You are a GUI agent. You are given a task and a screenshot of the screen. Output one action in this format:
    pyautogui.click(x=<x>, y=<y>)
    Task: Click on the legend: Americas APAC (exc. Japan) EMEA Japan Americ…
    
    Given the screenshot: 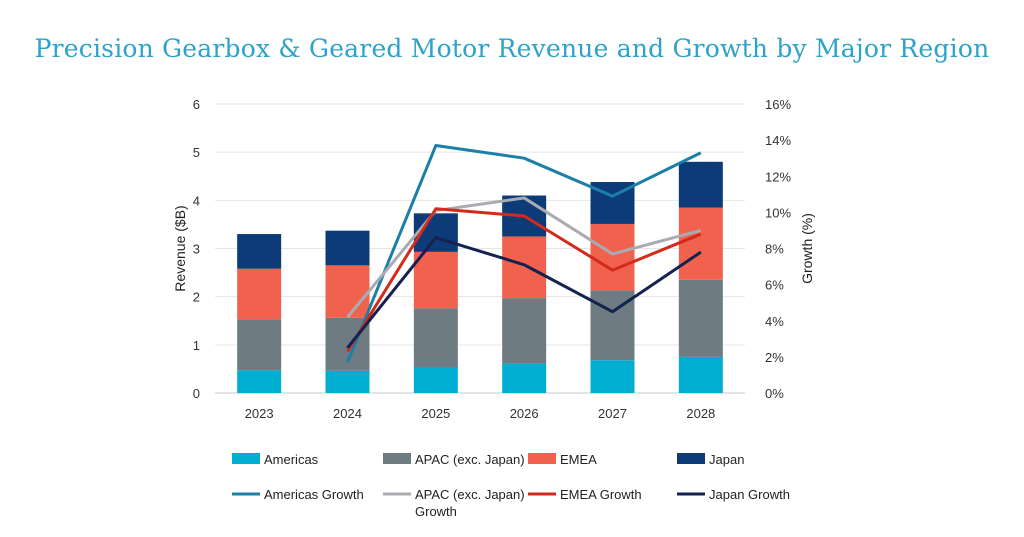 What is the action you would take?
    pyautogui.click(x=511, y=485)
    